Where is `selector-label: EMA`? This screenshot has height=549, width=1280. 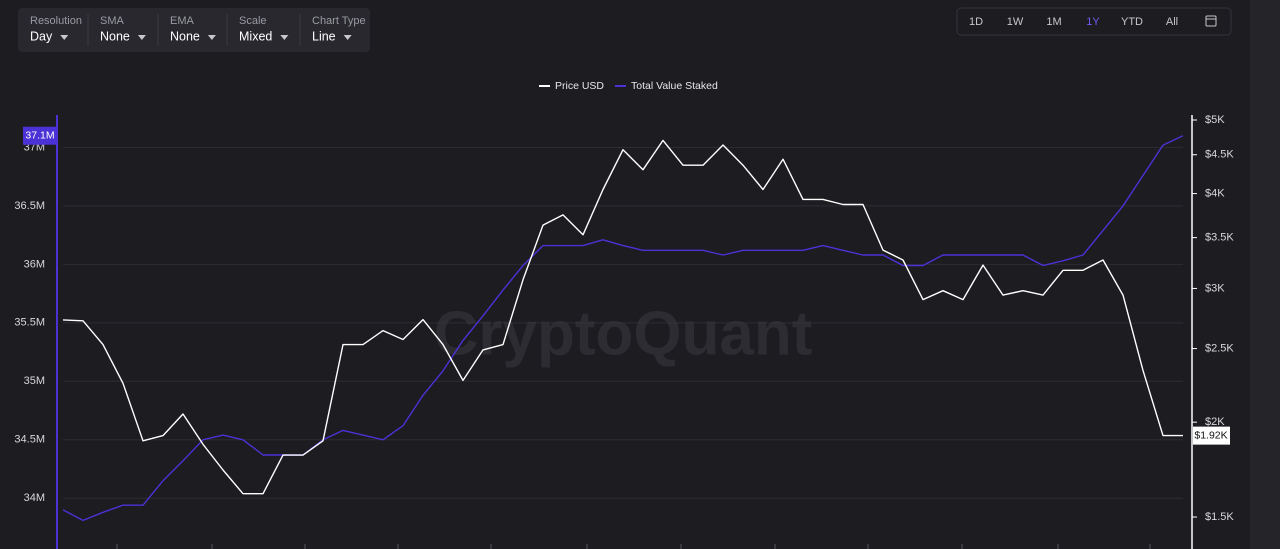 selector-label: EMA is located at coordinates (182, 21).